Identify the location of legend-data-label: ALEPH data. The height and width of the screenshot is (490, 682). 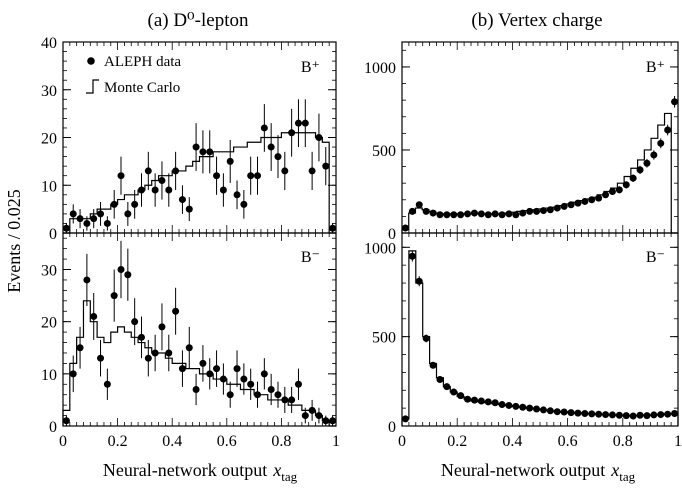
(142, 62).